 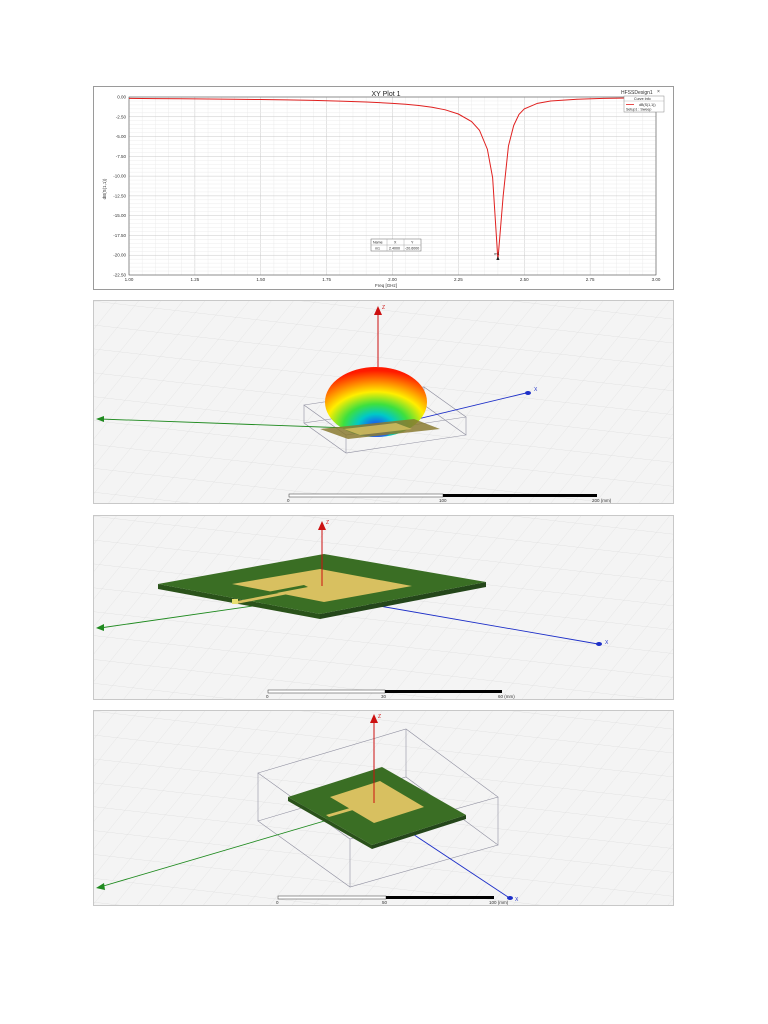 What do you see at coordinates (443, 500) in the screenshot?
I see `scale-mid: 100` at bounding box center [443, 500].